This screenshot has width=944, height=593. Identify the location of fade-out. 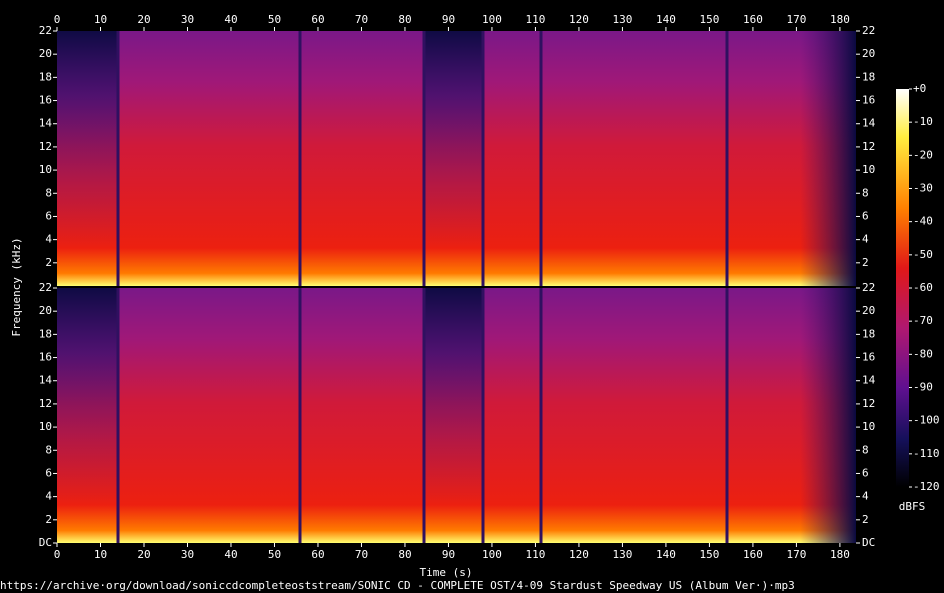
(828, 415).